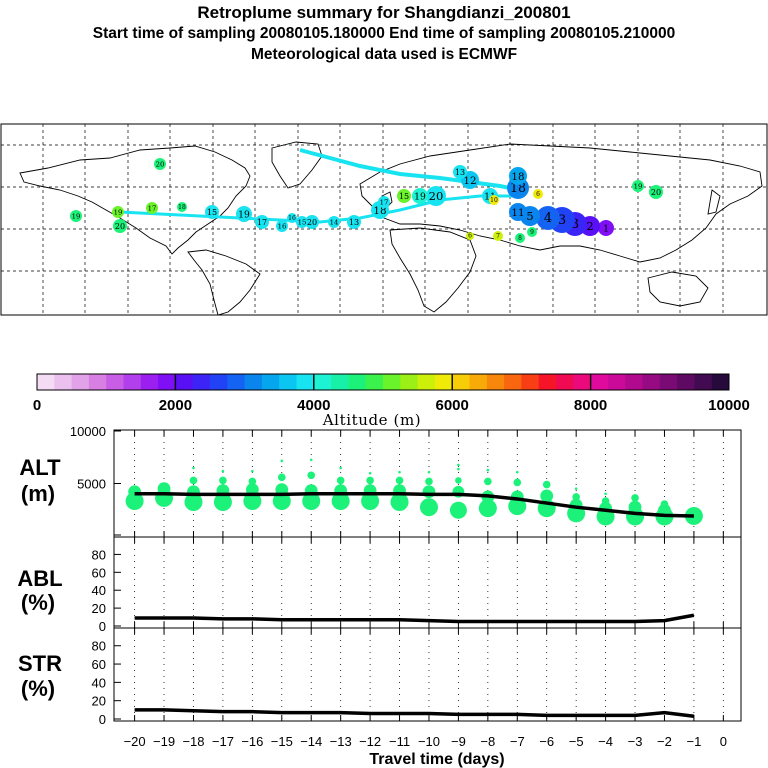  What do you see at coordinates (223, 741) in the screenshot?
I see `x-tick-label: −17` at bounding box center [223, 741].